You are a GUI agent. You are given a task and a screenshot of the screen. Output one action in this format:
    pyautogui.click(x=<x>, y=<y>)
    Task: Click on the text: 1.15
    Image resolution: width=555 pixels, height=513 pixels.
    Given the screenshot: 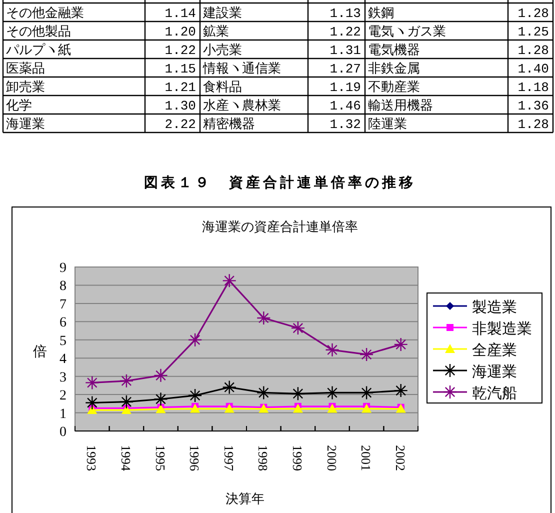 What is the action you would take?
    pyautogui.click(x=180, y=69)
    